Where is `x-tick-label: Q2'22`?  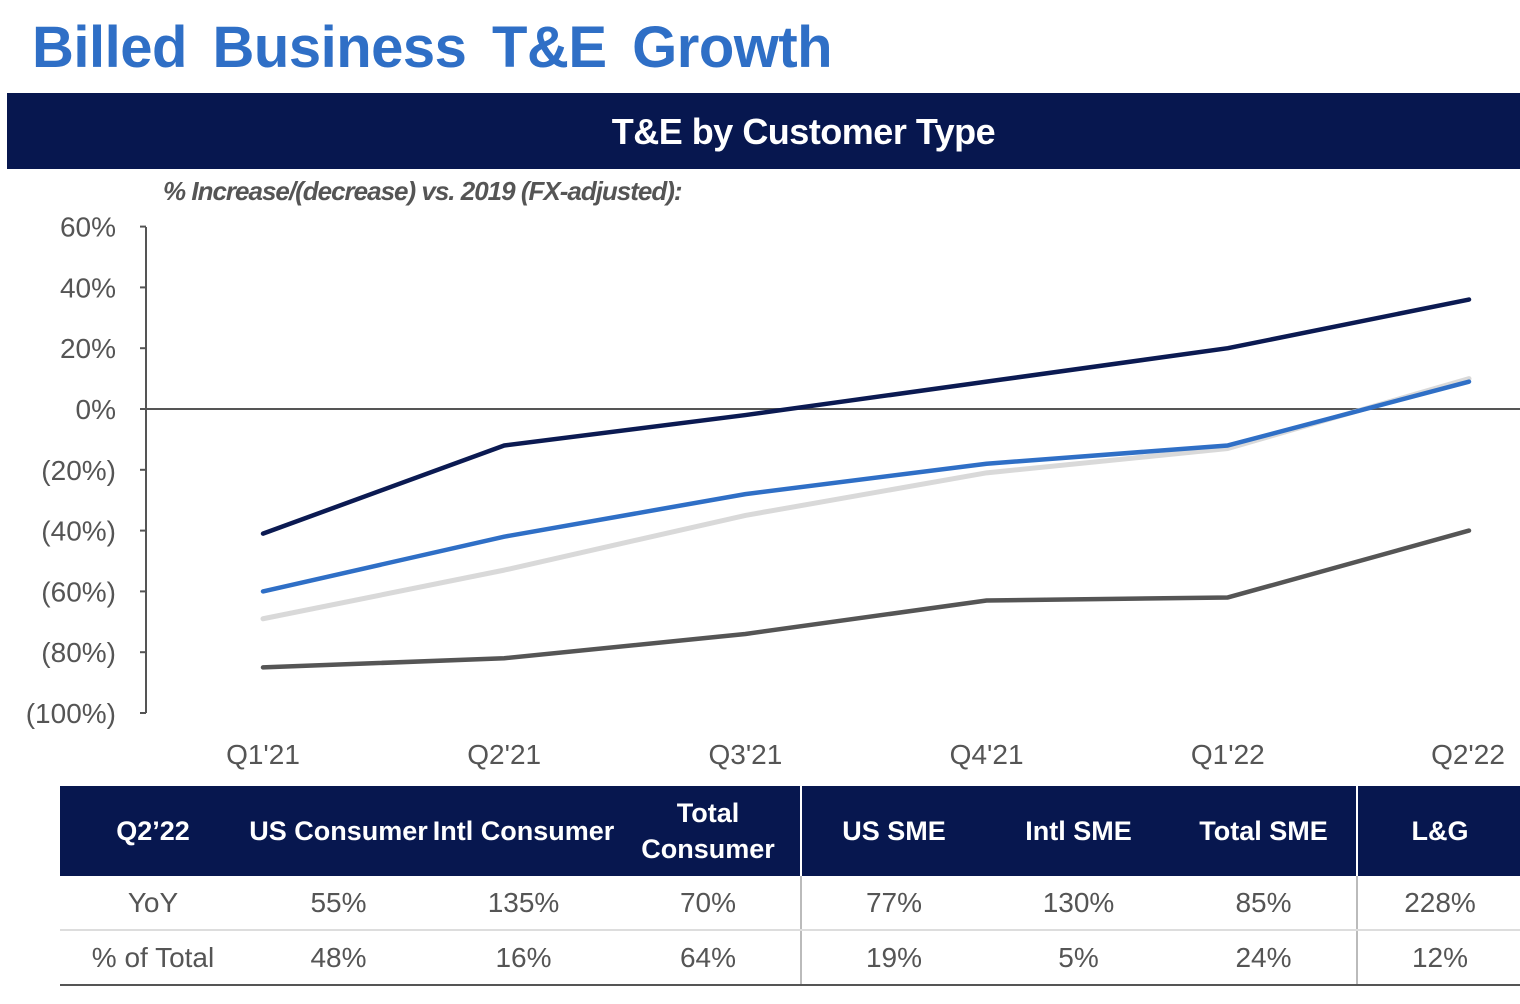
x-tick-label: Q2'22 is located at coordinates (1468, 754).